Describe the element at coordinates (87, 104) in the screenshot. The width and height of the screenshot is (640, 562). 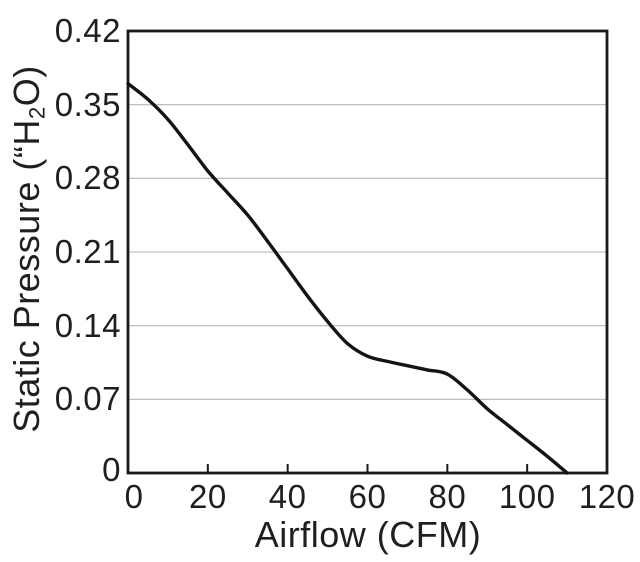
I see `y-tick-label: 0.35` at that location.